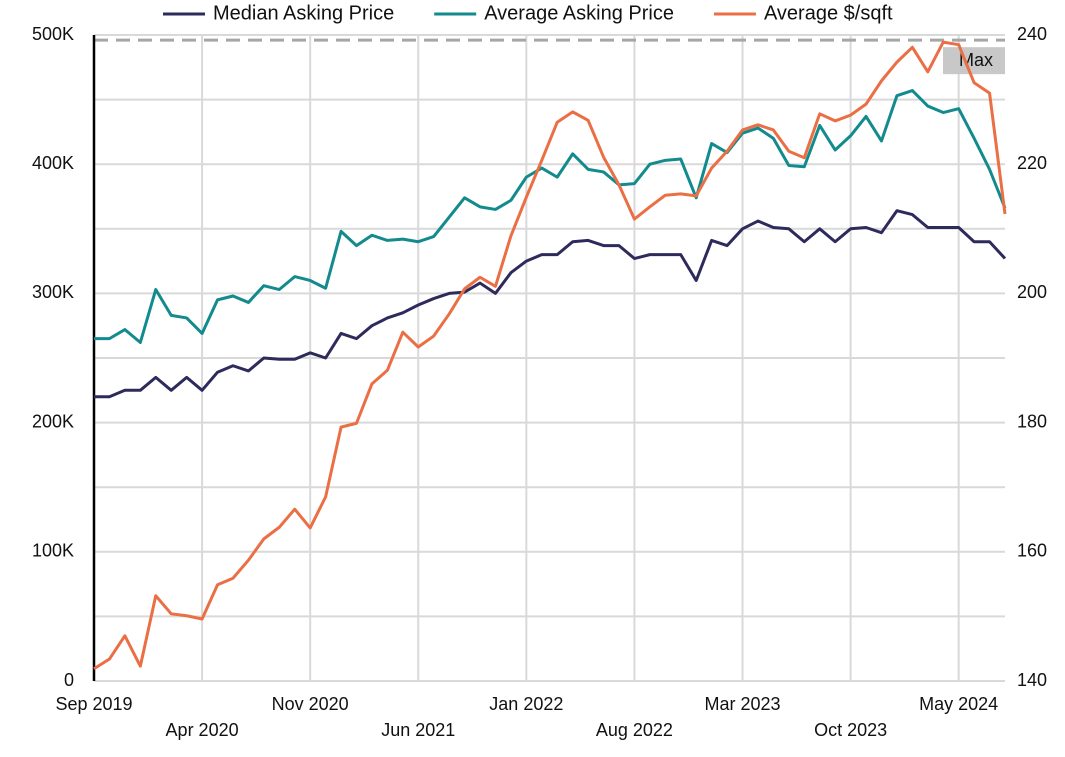 The width and height of the screenshot is (1065, 757). I want to click on x-tick-label: Oct 2023, so click(850, 730).